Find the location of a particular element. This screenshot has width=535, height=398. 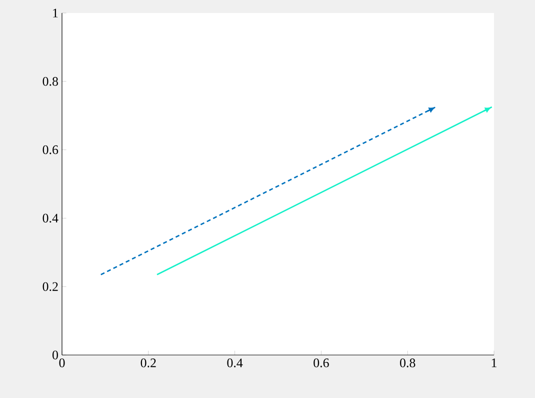

x-tick-label: 0.8 is located at coordinates (408, 363).